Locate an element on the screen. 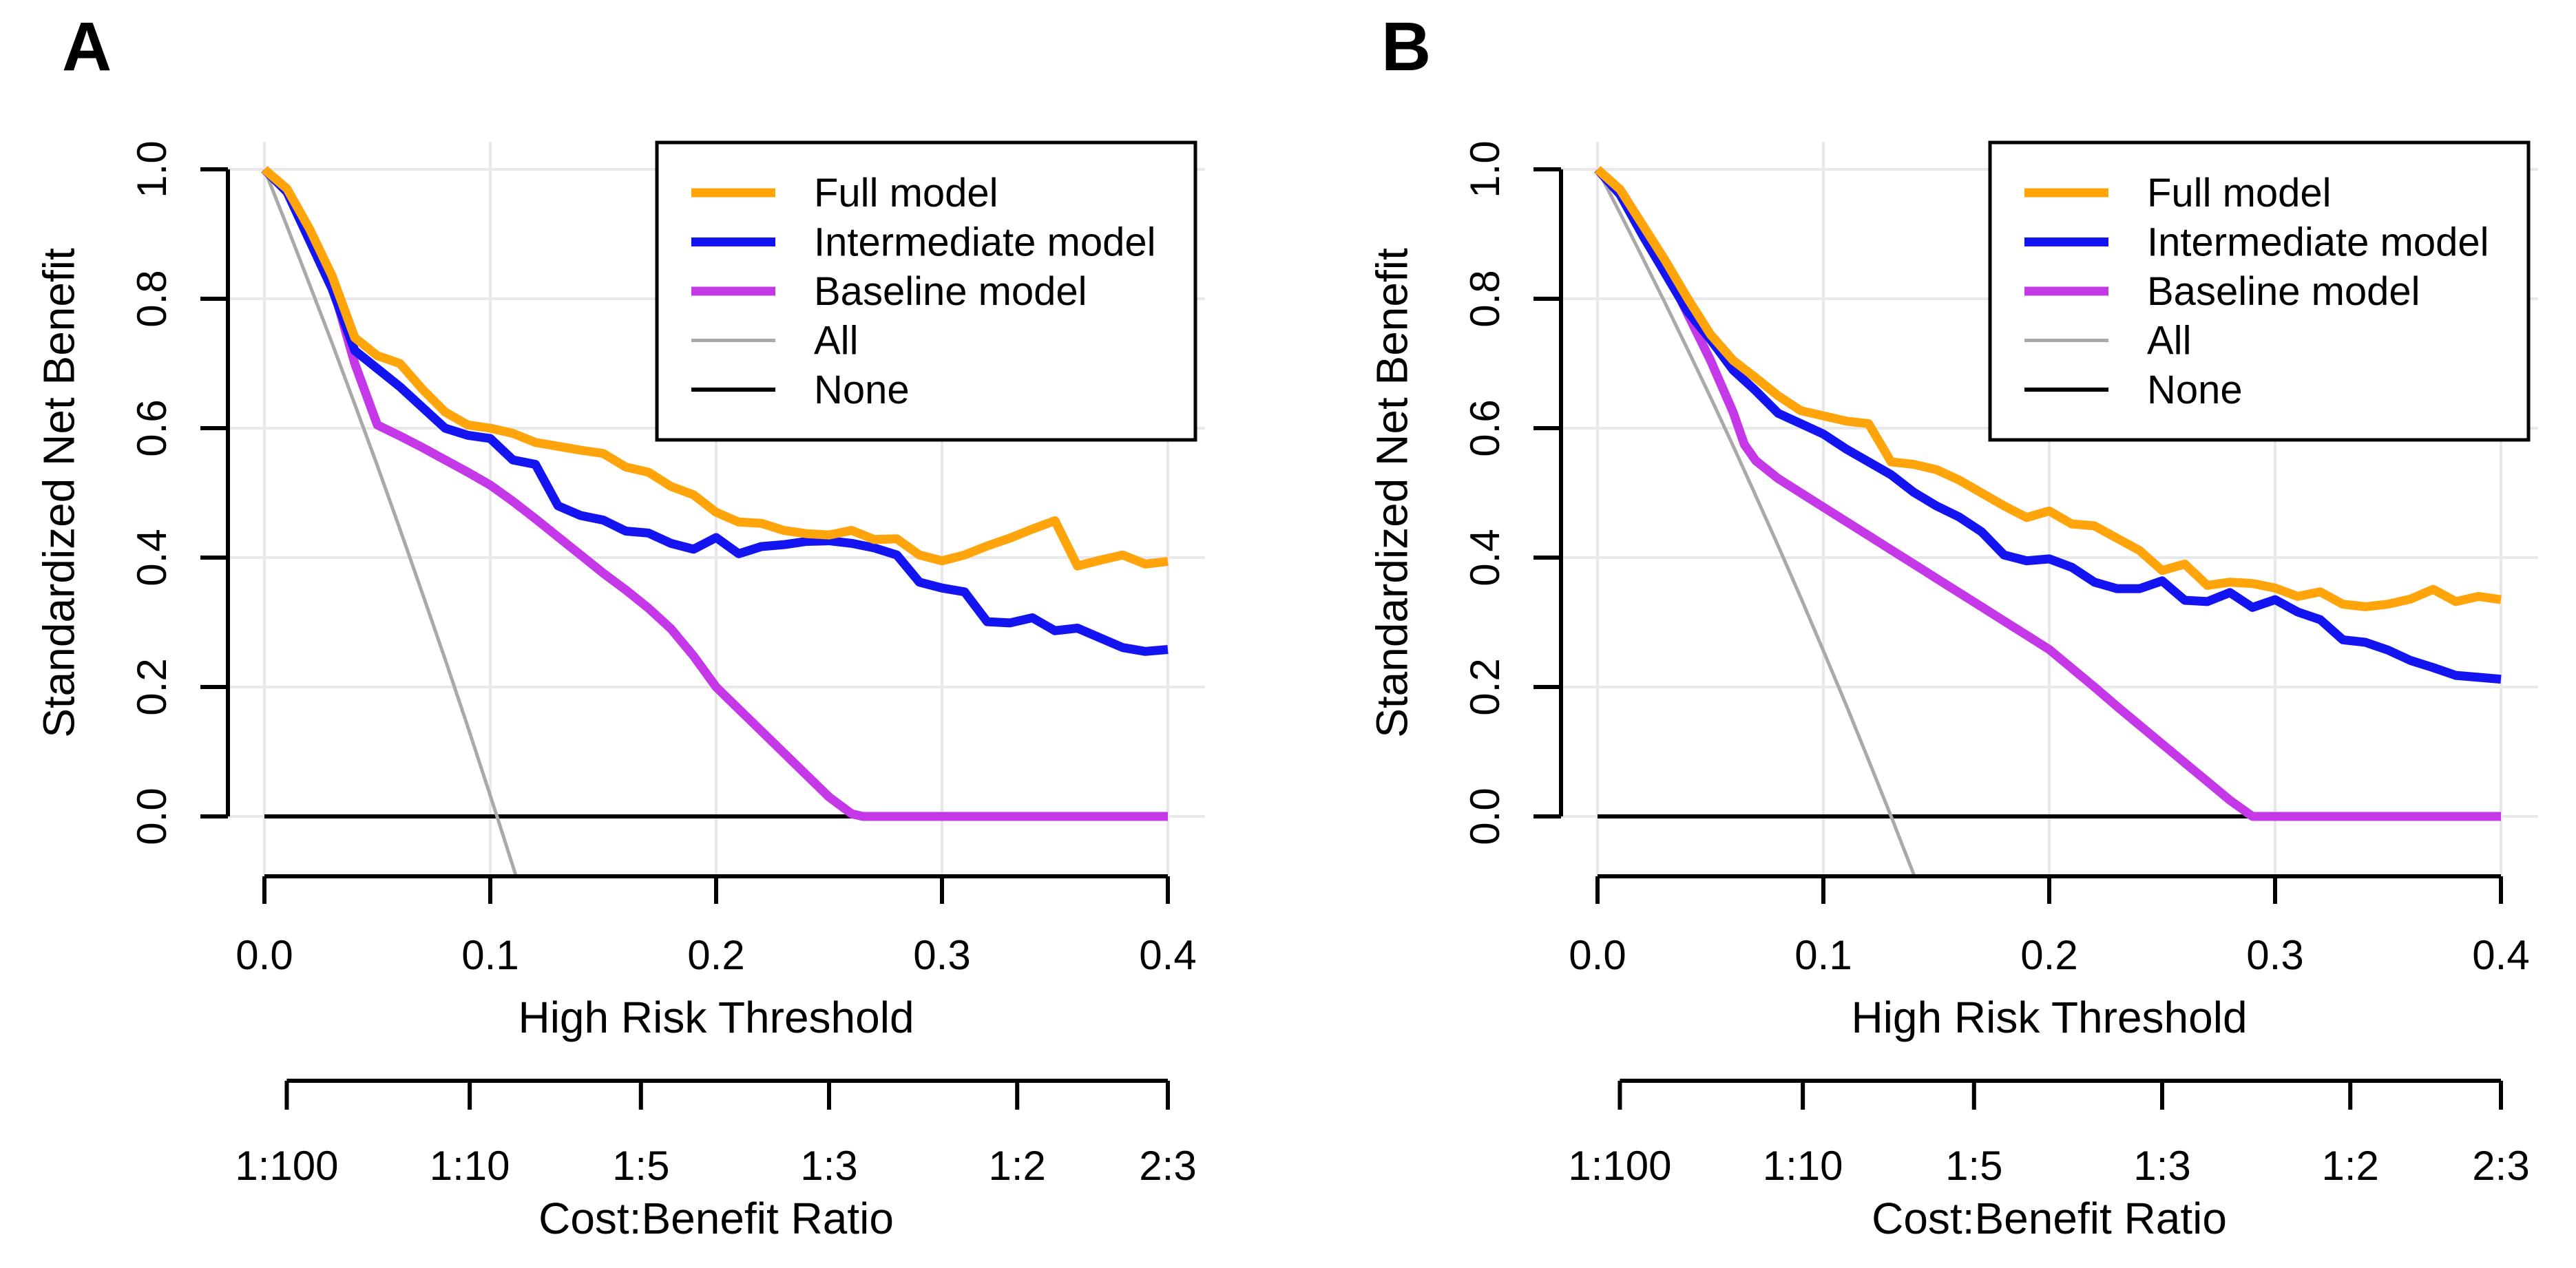  panel-label-b: B is located at coordinates (1406, 47).